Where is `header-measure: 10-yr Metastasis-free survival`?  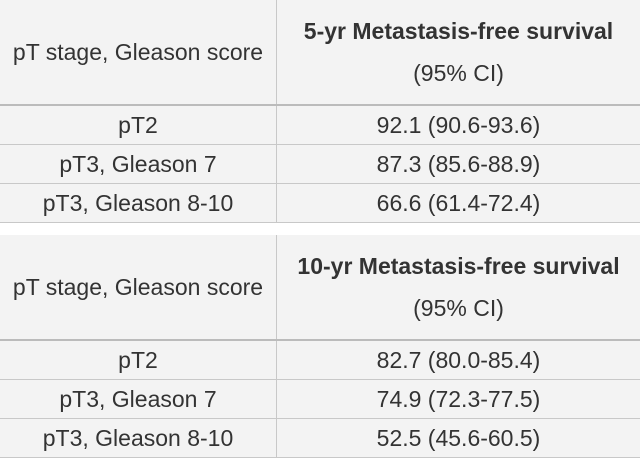 header-measure: 10-yr Metastasis-free survival is located at coordinates (458, 266).